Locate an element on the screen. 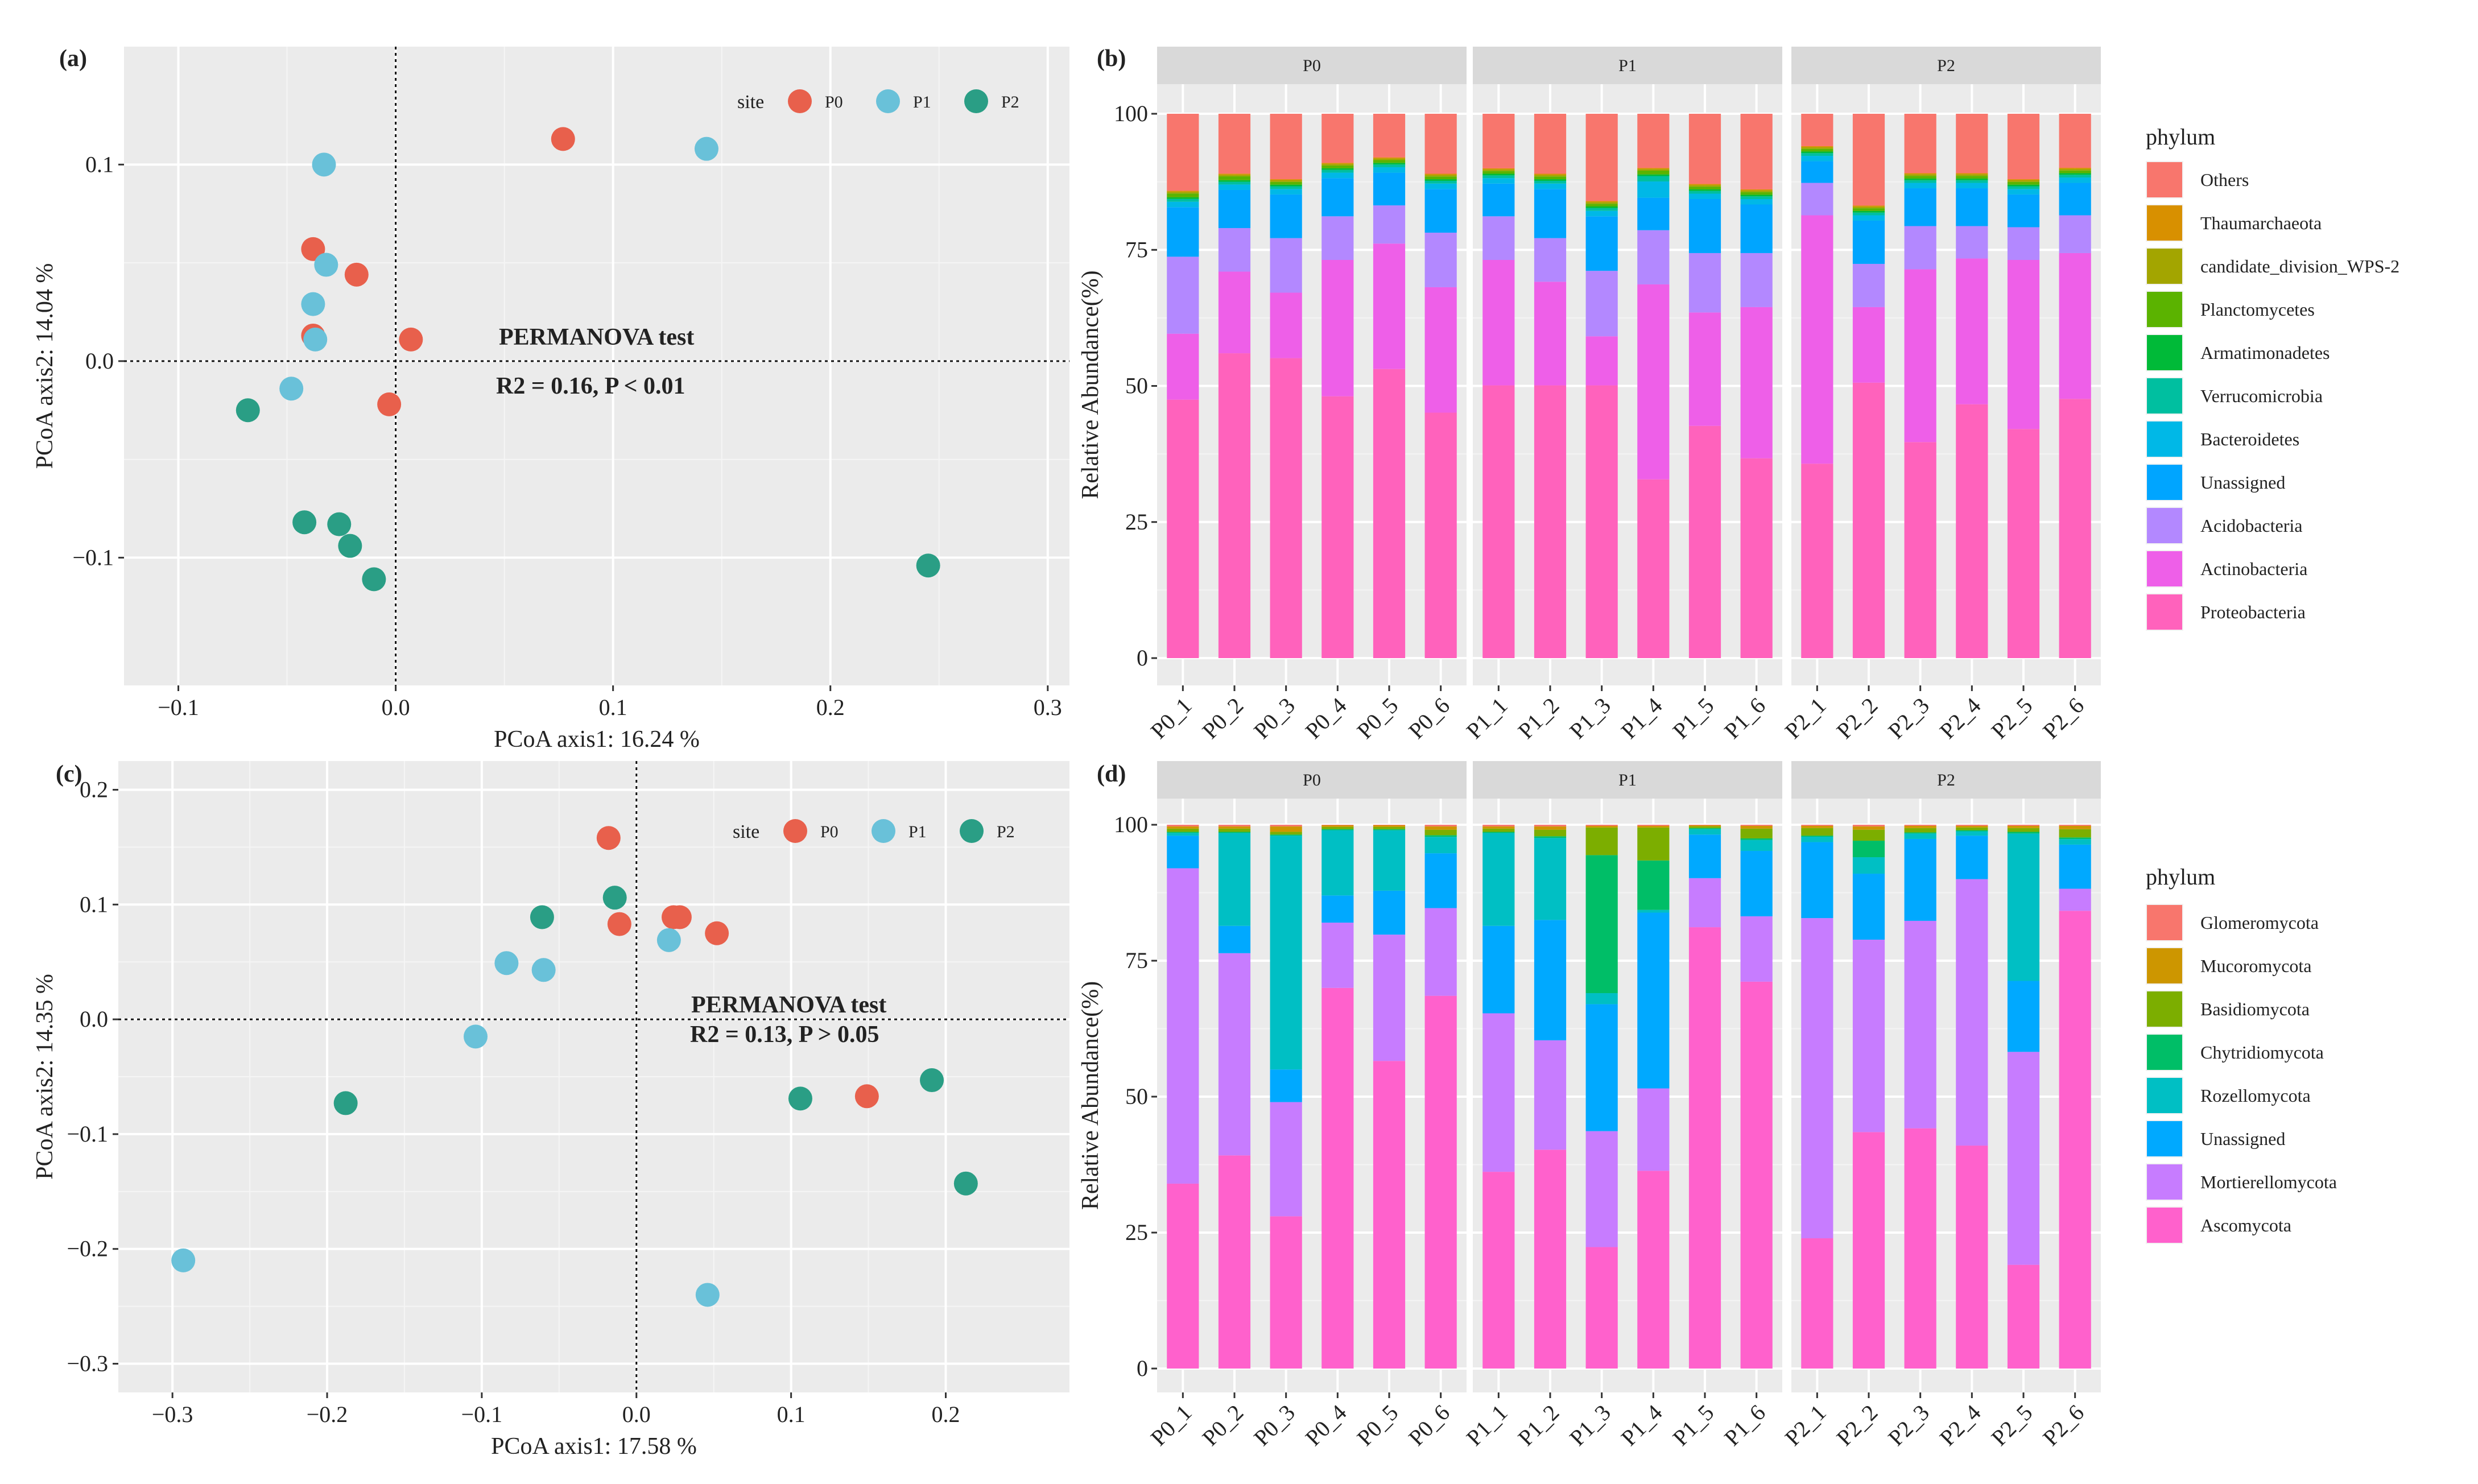 The height and width of the screenshot is (1484, 2478). legend-key-p1 is located at coordinates (884, 831).